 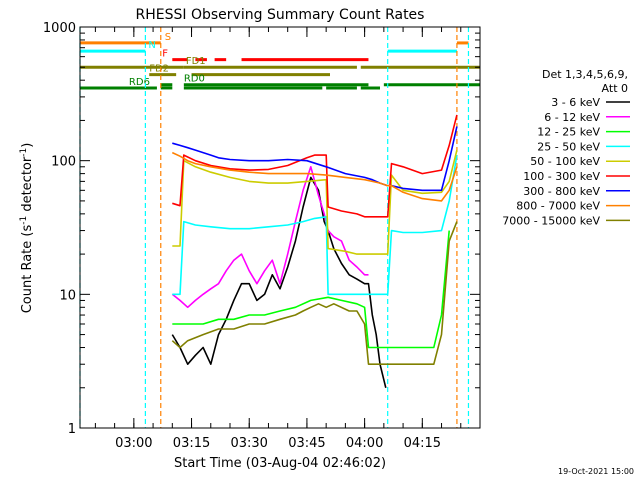 I want to click on legend-label-7: 800 - 7000 keV, so click(x=558, y=206).